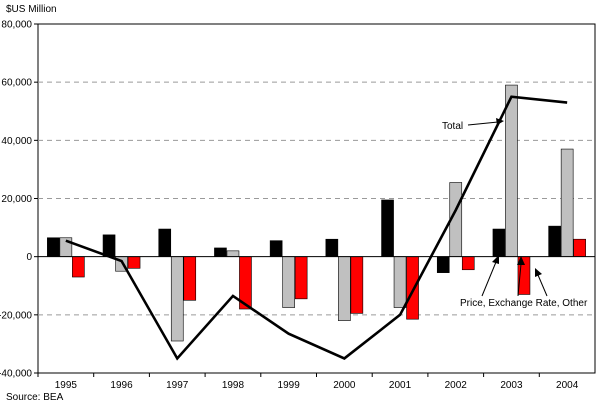  What do you see at coordinates (16, 25) in the screenshot?
I see `y-tick-label: 80,000` at bounding box center [16, 25].